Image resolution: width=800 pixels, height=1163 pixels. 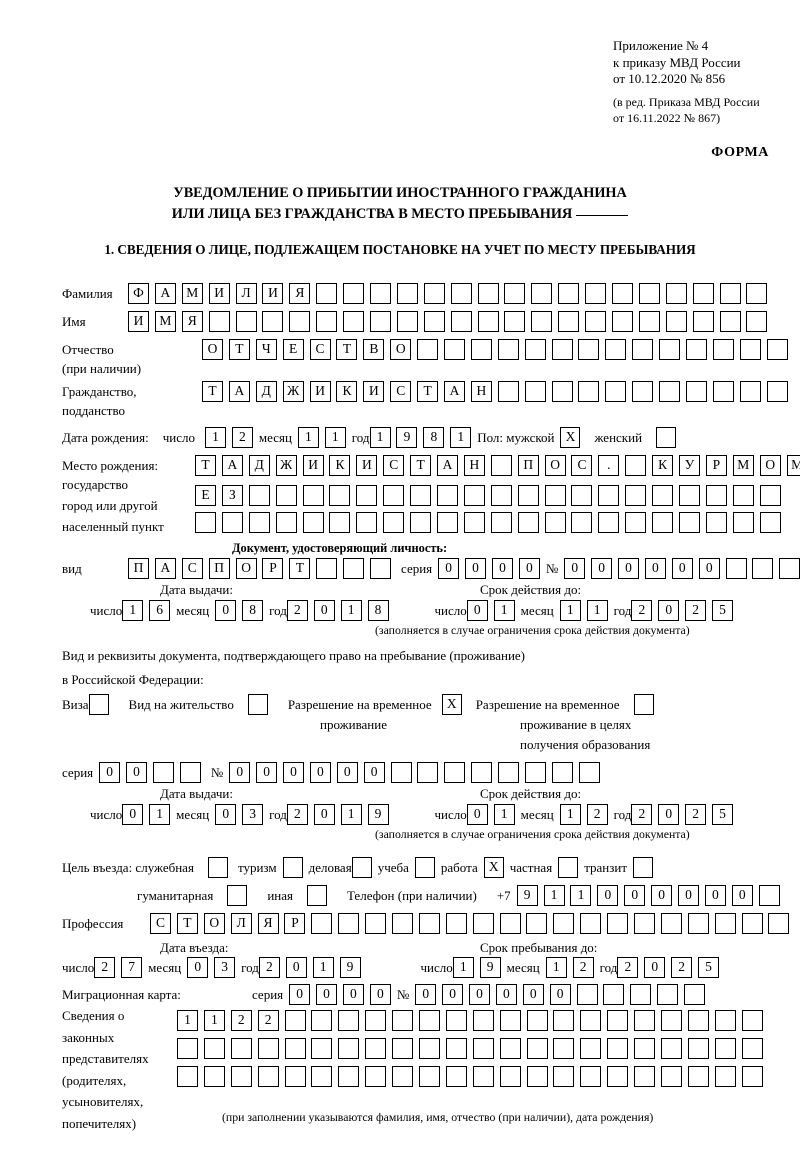 What do you see at coordinates (488, 522) in the screenshot?
I see `birth-place-row-3-cells` at bounding box center [488, 522].